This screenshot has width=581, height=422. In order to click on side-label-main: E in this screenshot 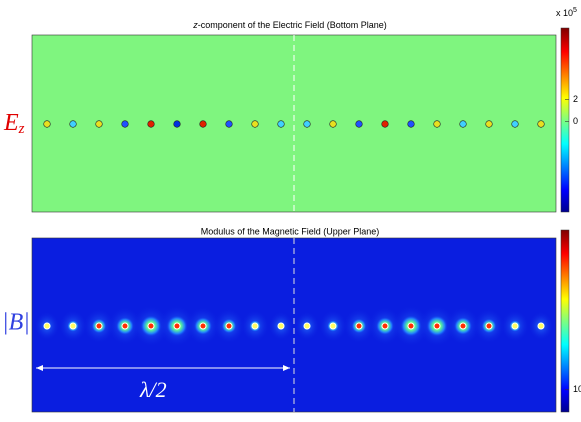, I will do `click(11, 123)`.